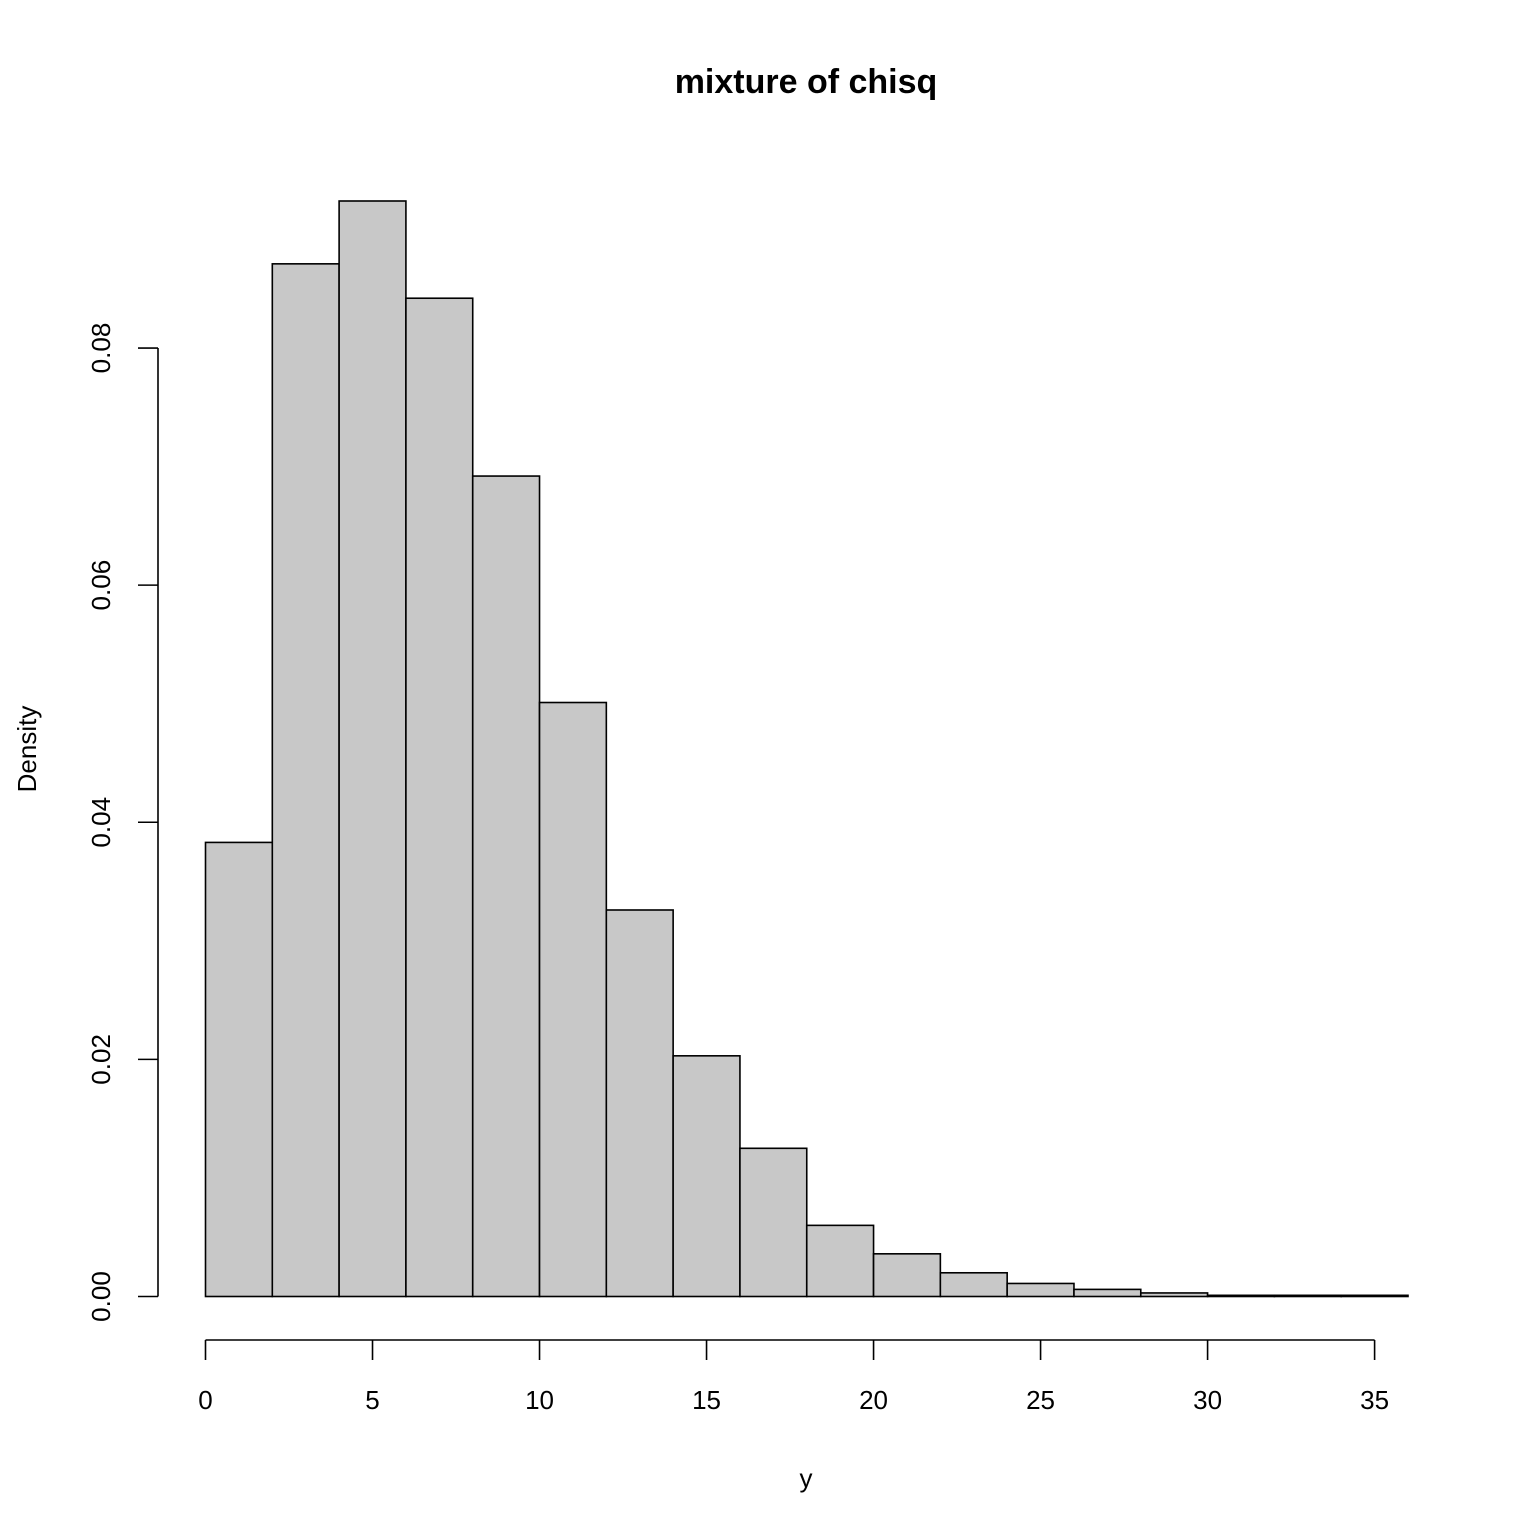 This screenshot has width=1536, height=1536. Describe the element at coordinates (806, 82) in the screenshot. I see `chart-title: mixture of chisq` at that location.